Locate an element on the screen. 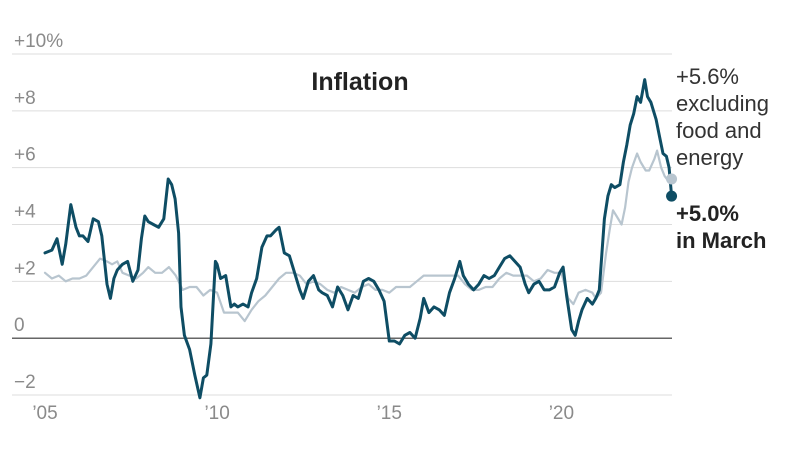  x-tick-label: ’15 is located at coordinates (389, 413).